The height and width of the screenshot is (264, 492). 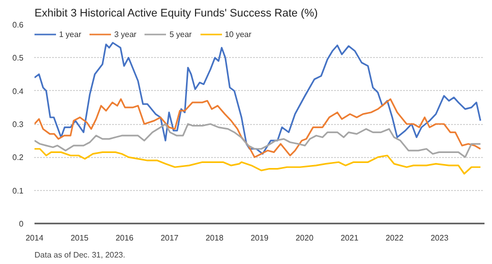 What do you see at coordinates (349, 238) in the screenshot?
I see `x-tick-label: 2021` at bounding box center [349, 238].